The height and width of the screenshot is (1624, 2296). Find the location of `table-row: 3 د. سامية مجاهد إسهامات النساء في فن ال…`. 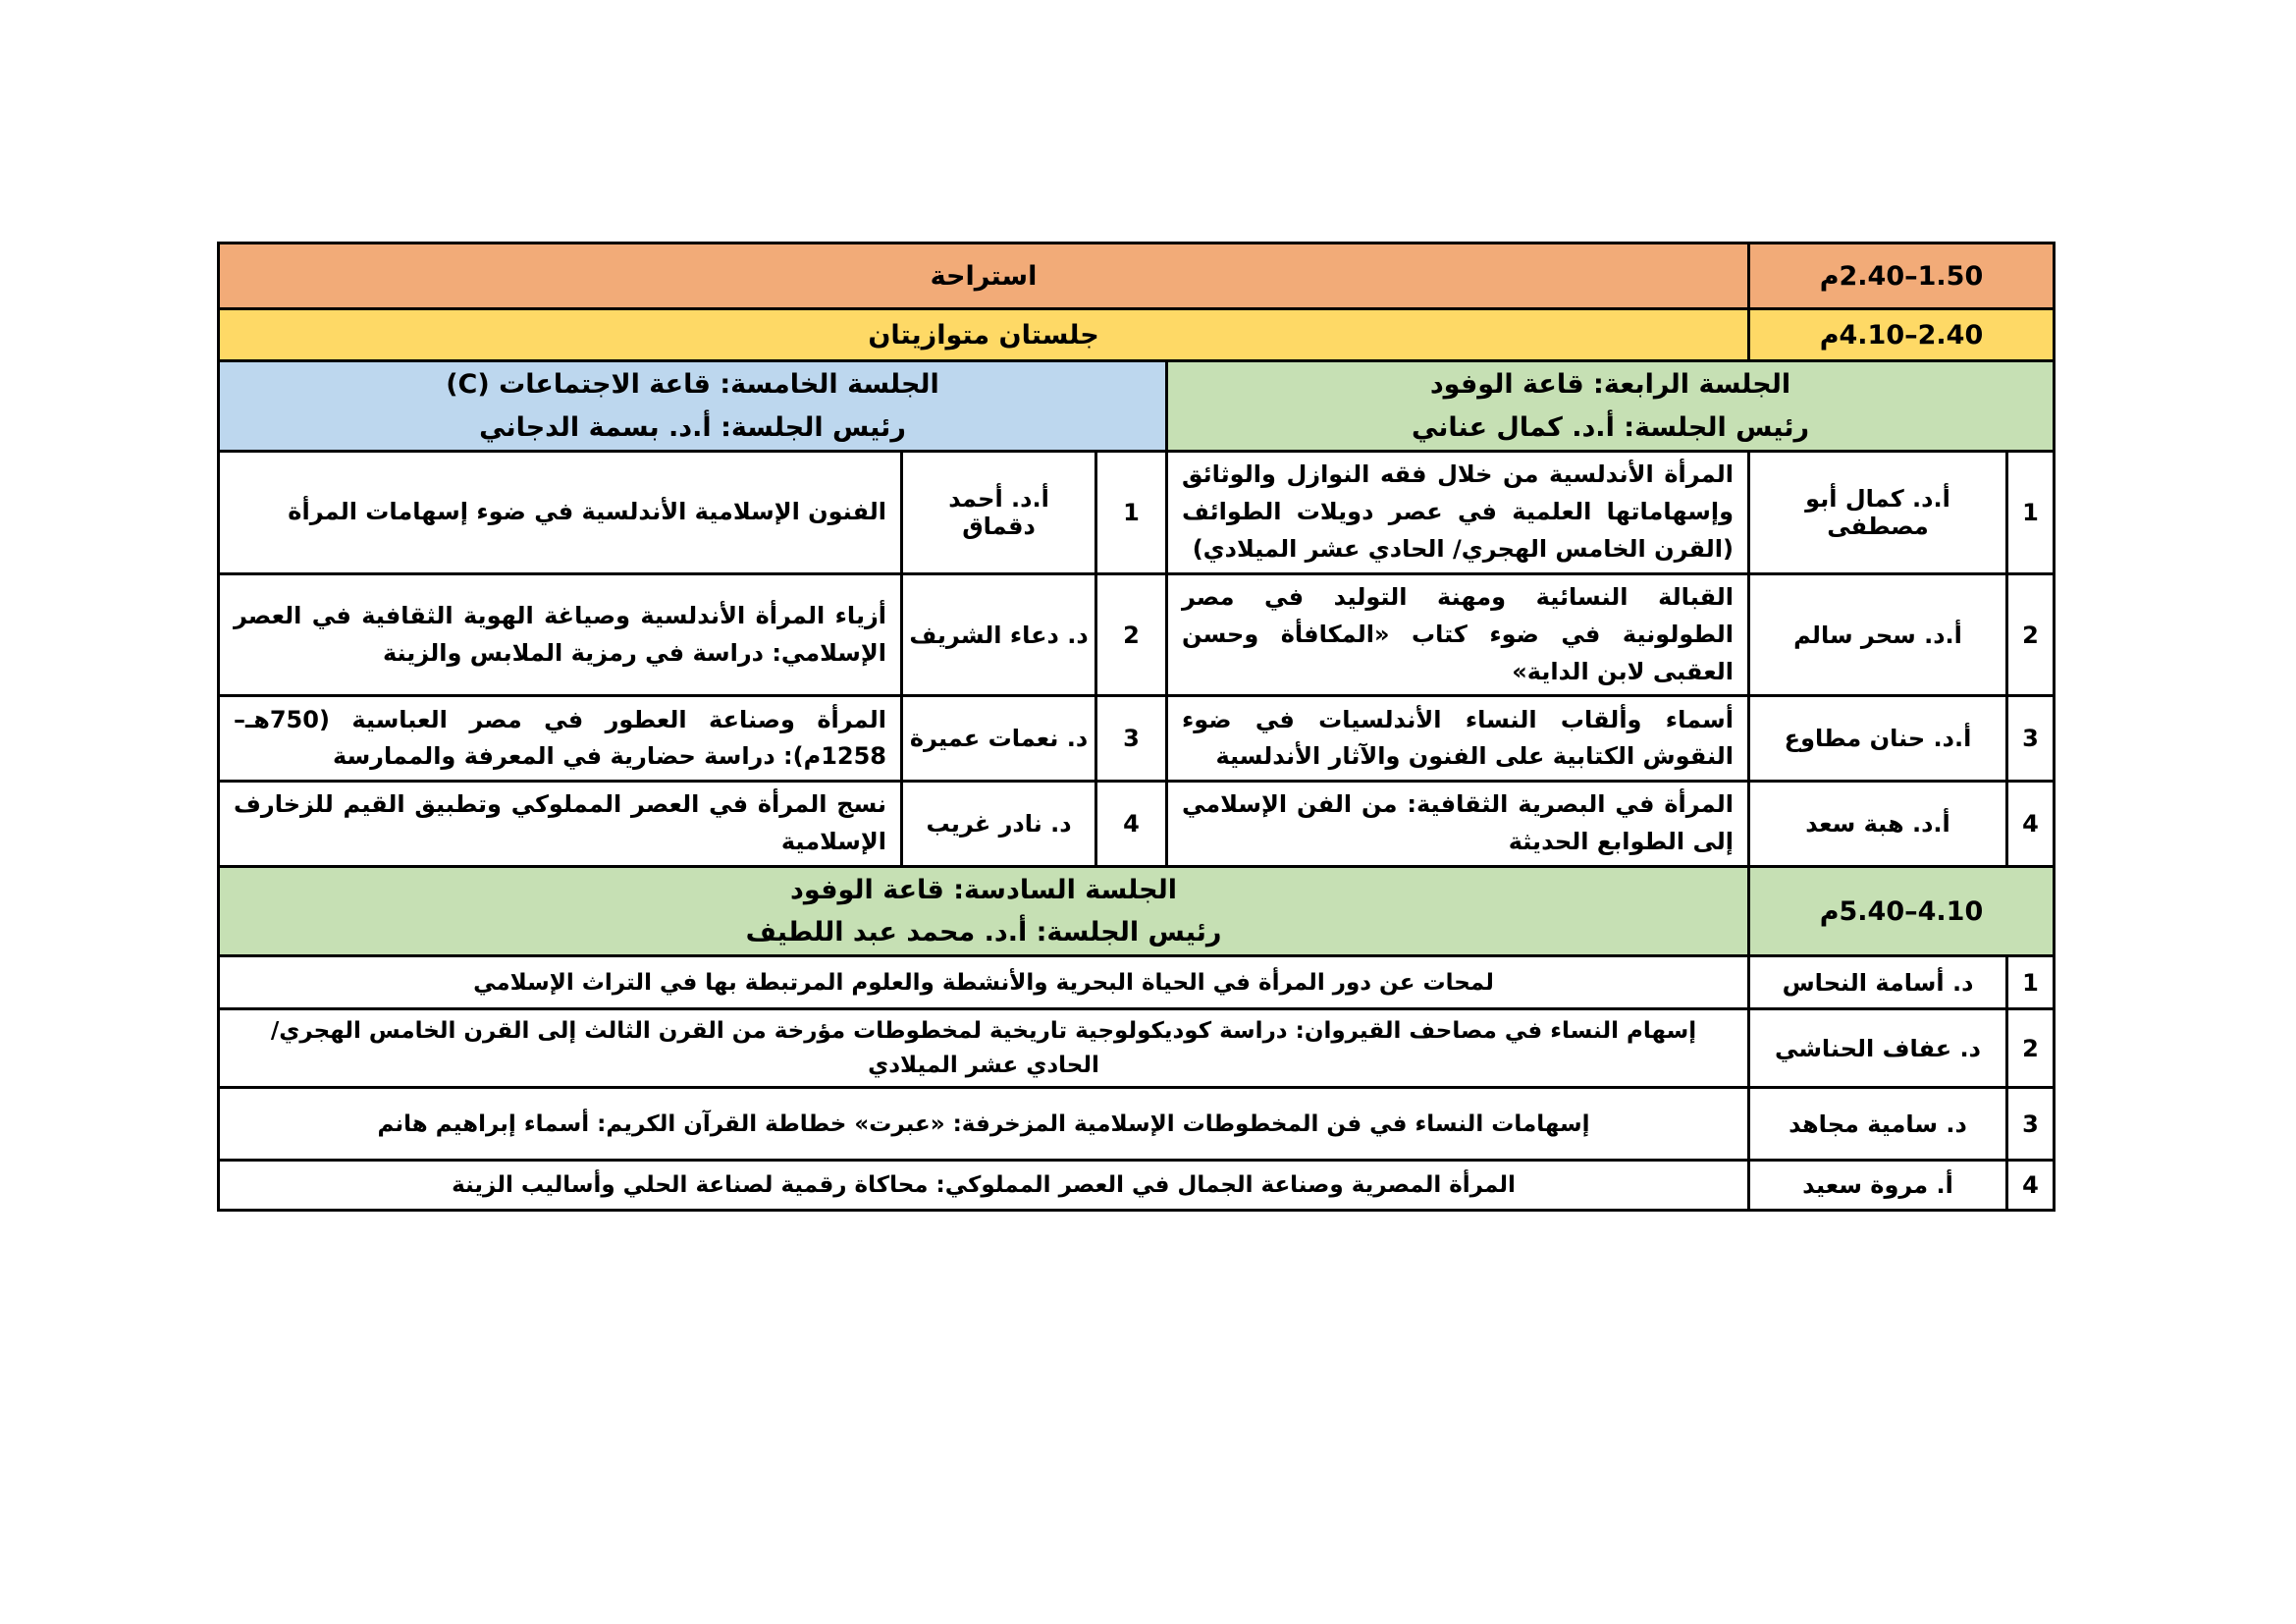

table-row: 3 د. سامية مجاهد إسهامات النساء في فن ال… is located at coordinates (1136, 1123).